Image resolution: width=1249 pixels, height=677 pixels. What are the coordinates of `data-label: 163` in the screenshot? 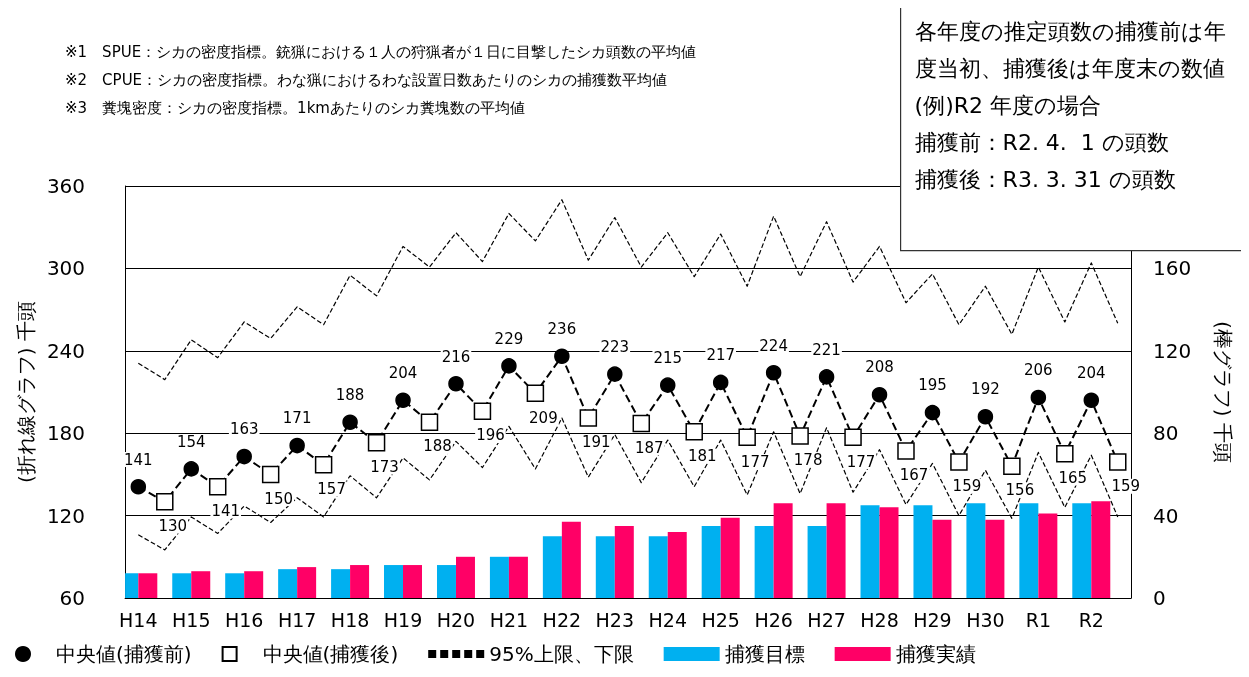 It's located at (244, 429).